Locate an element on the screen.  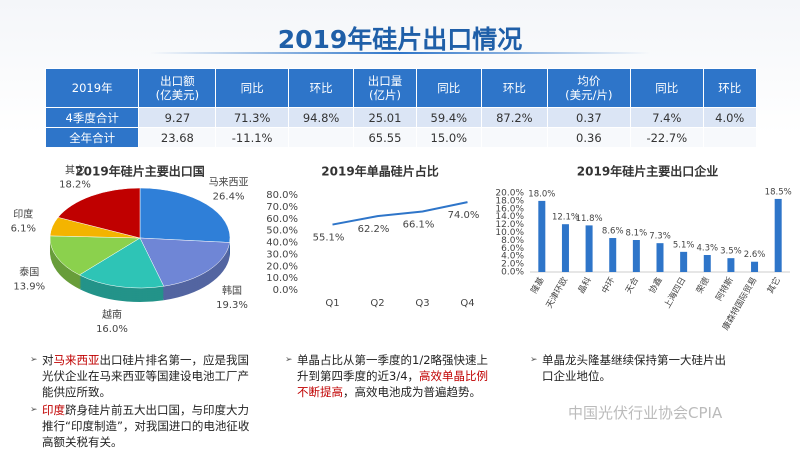
y-tick-label: 14.0% is located at coordinates (509, 217).